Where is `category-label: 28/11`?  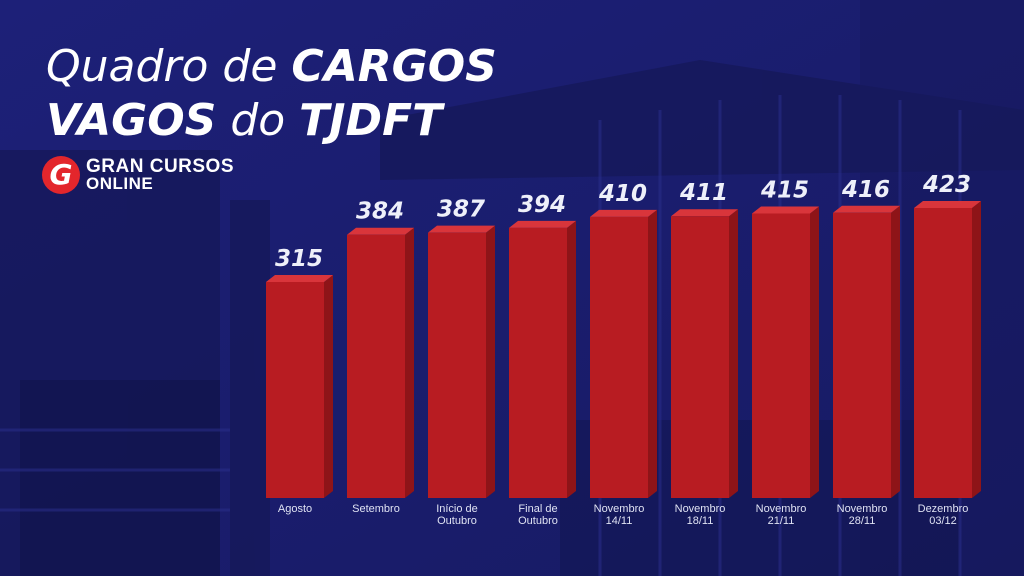
category-label: 28/11 is located at coordinates (862, 521).